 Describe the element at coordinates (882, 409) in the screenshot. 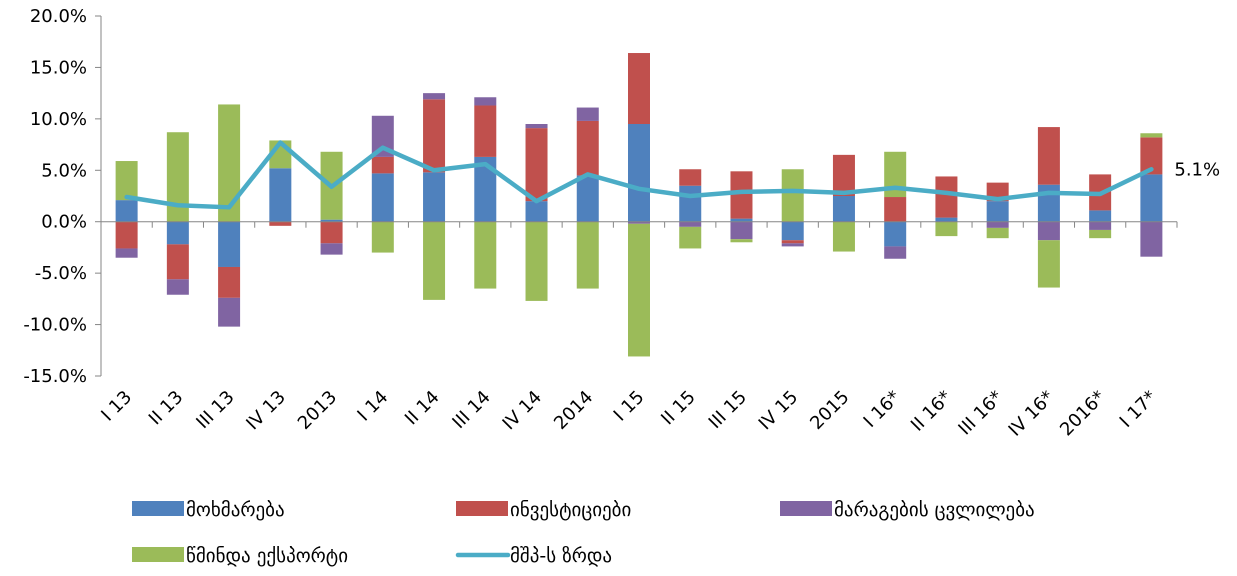

I see `x-tick-label: I 16*` at that location.